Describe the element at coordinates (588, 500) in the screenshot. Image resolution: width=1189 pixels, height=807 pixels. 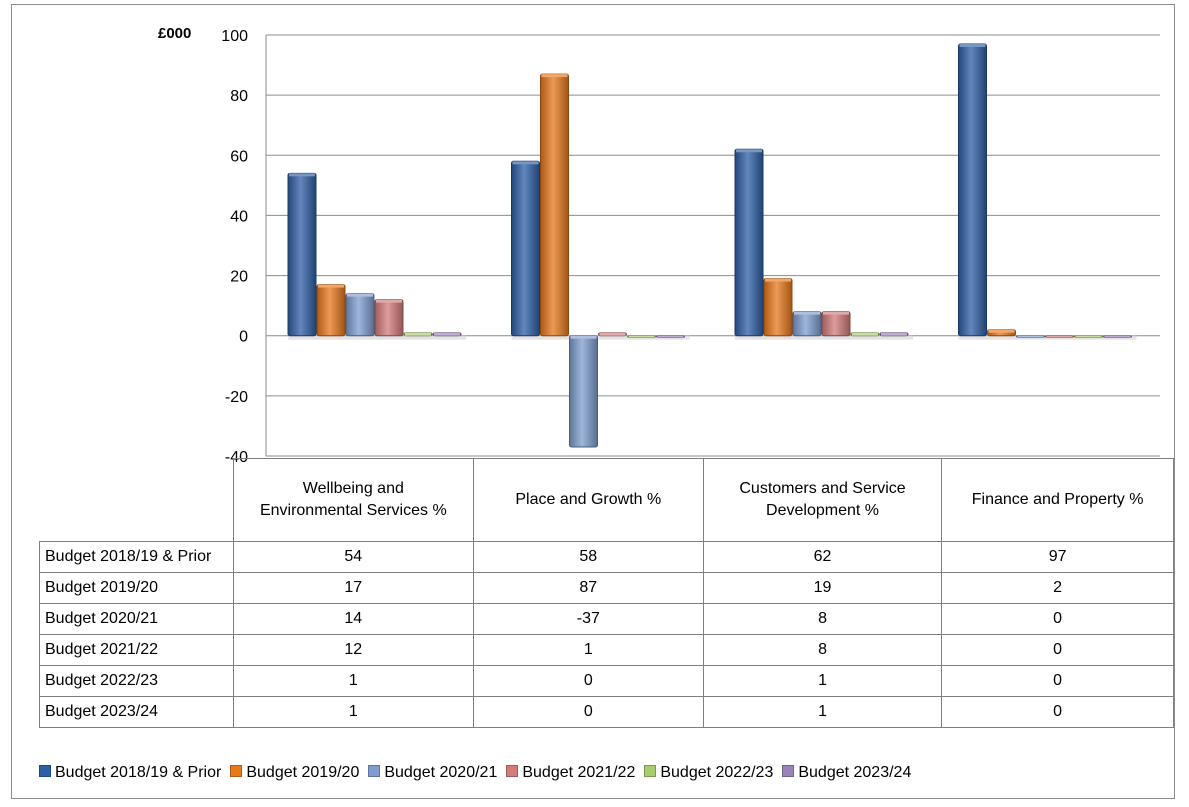
I see `category-header: Place and Growth %` at that location.